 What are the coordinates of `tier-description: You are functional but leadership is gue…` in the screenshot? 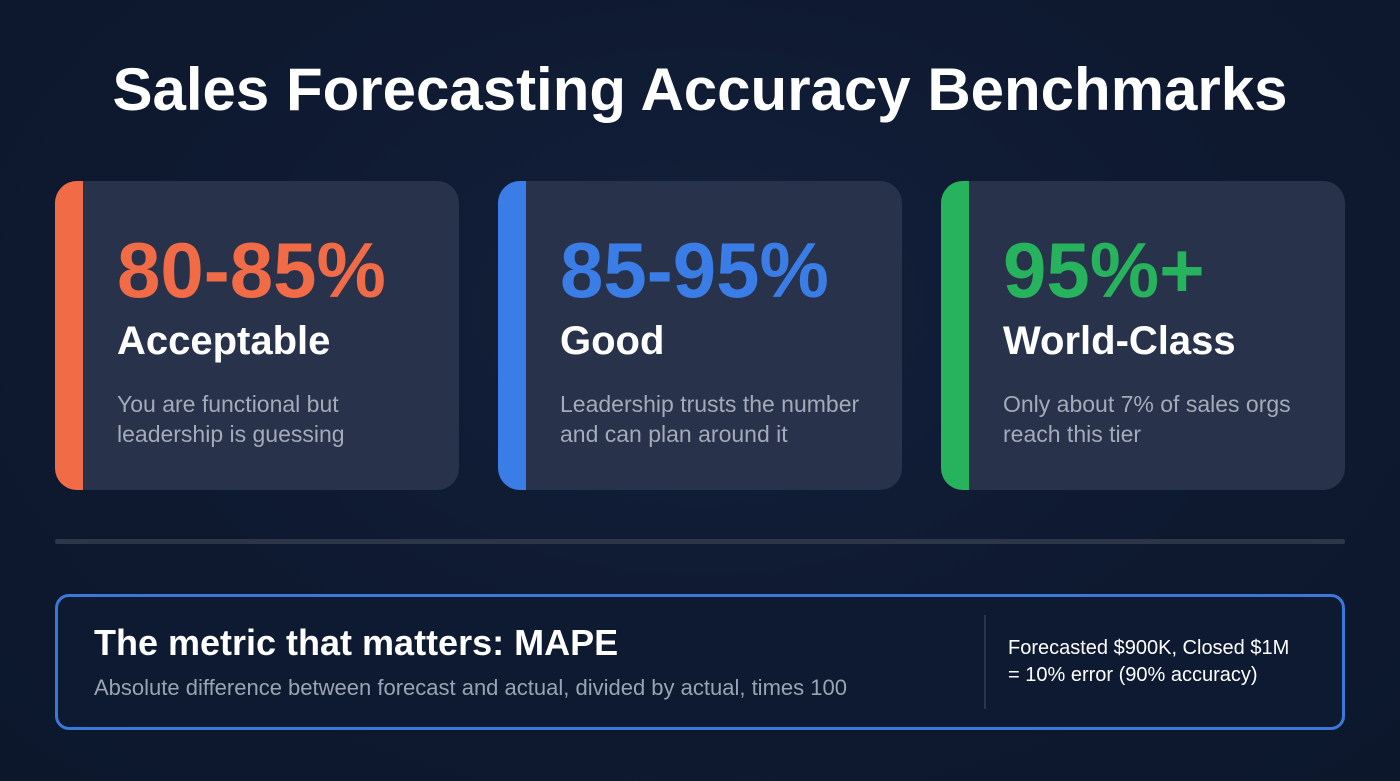 It's located at (282, 419).